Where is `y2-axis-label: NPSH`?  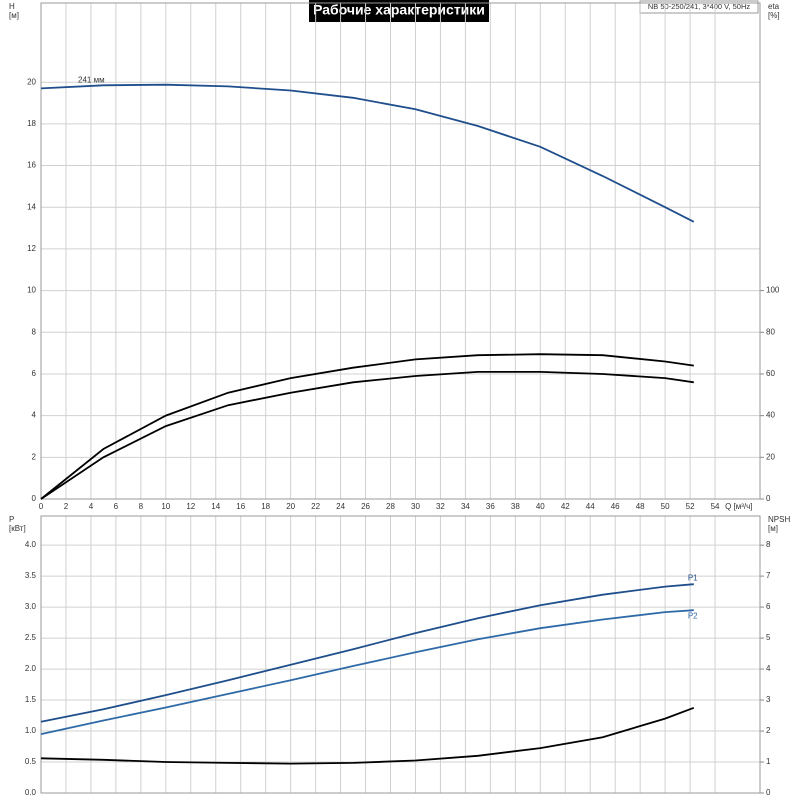
y2-axis-label: NPSH is located at coordinates (779, 519).